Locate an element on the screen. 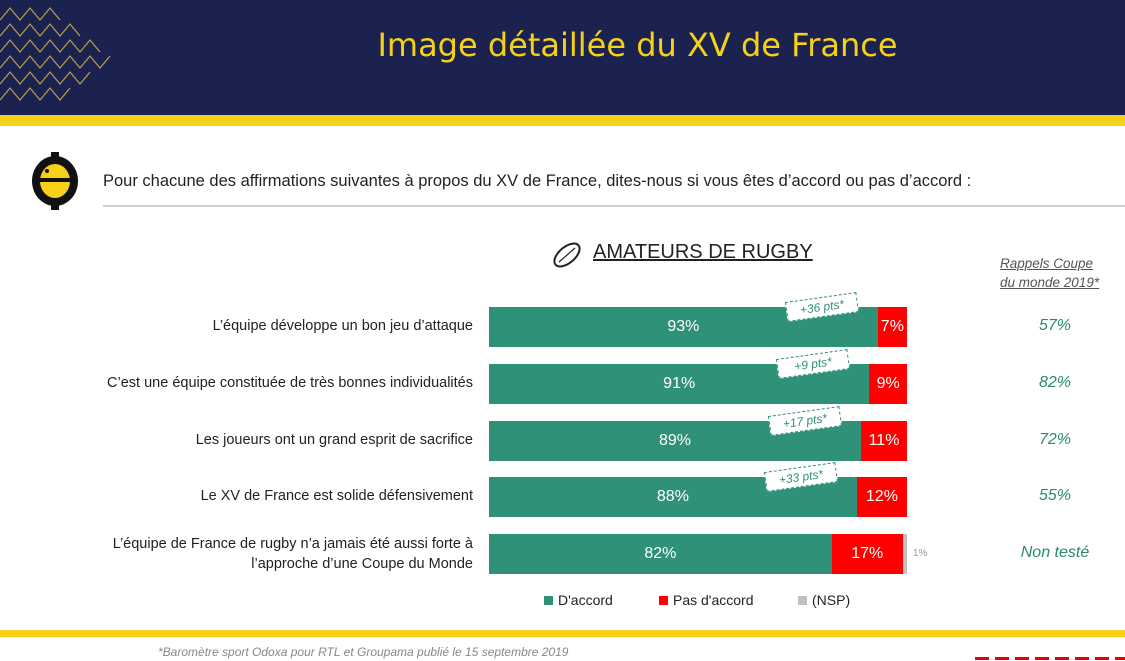 The image size is (1125, 661). rugby-ball-icon is located at coordinates (567, 255).